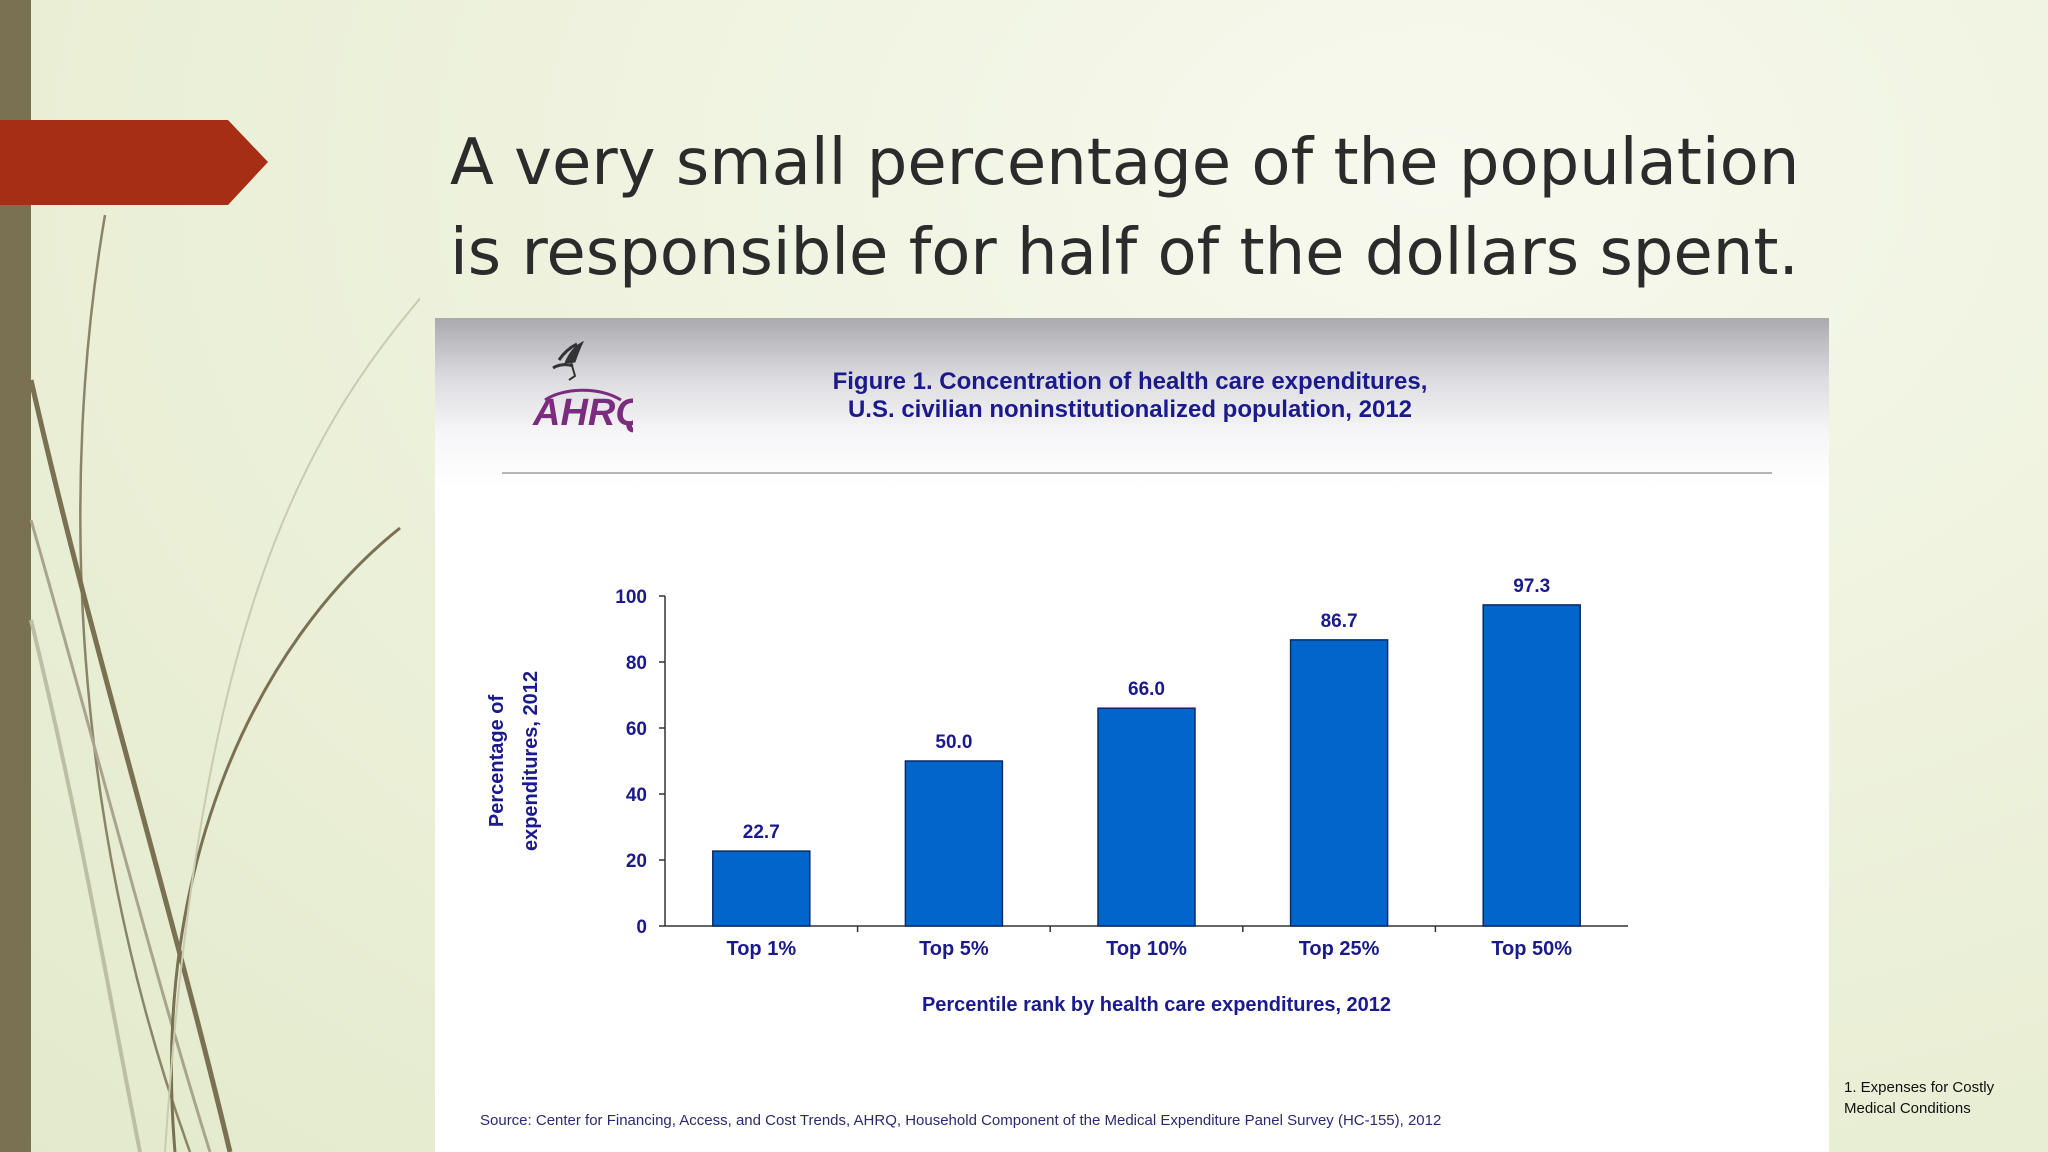 This screenshot has width=2048, height=1152. What do you see at coordinates (1339, 621) in the screenshot?
I see `bar-value-label: 86.7` at bounding box center [1339, 621].